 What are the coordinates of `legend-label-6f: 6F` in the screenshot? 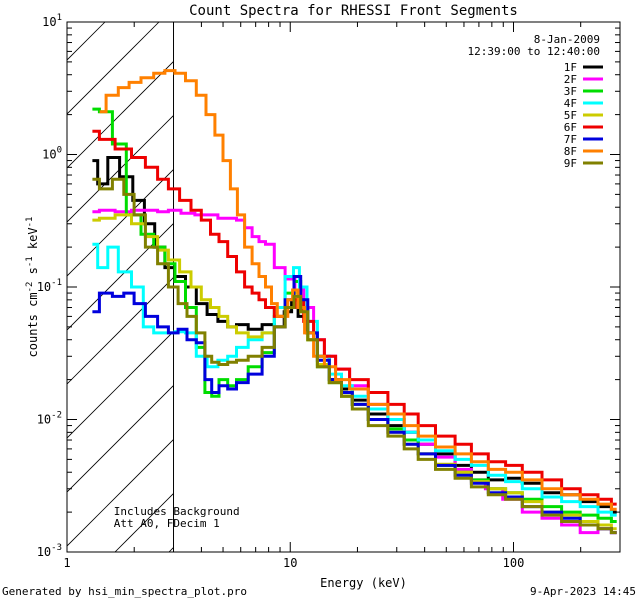 It's located at (570, 127).